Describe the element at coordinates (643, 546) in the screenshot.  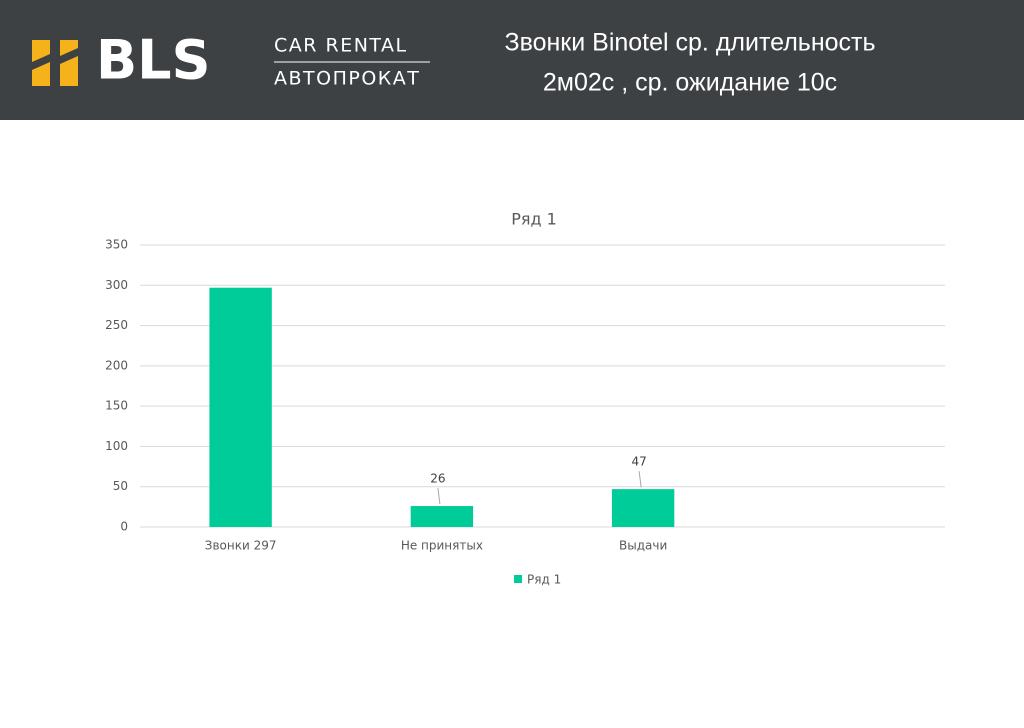
I see `x-tick-label: Выдачи` at that location.